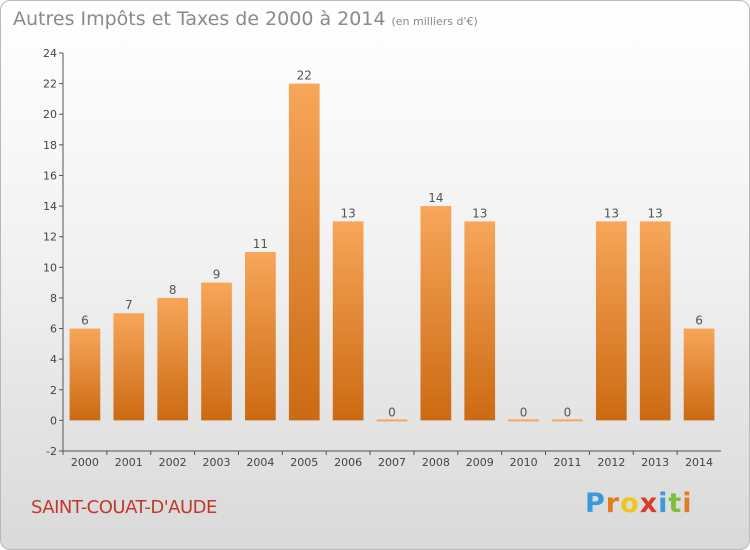 Image resolution: width=750 pixels, height=550 pixels. Describe the element at coordinates (630, 503) in the screenshot. I see `logo-letter: o` at that location.